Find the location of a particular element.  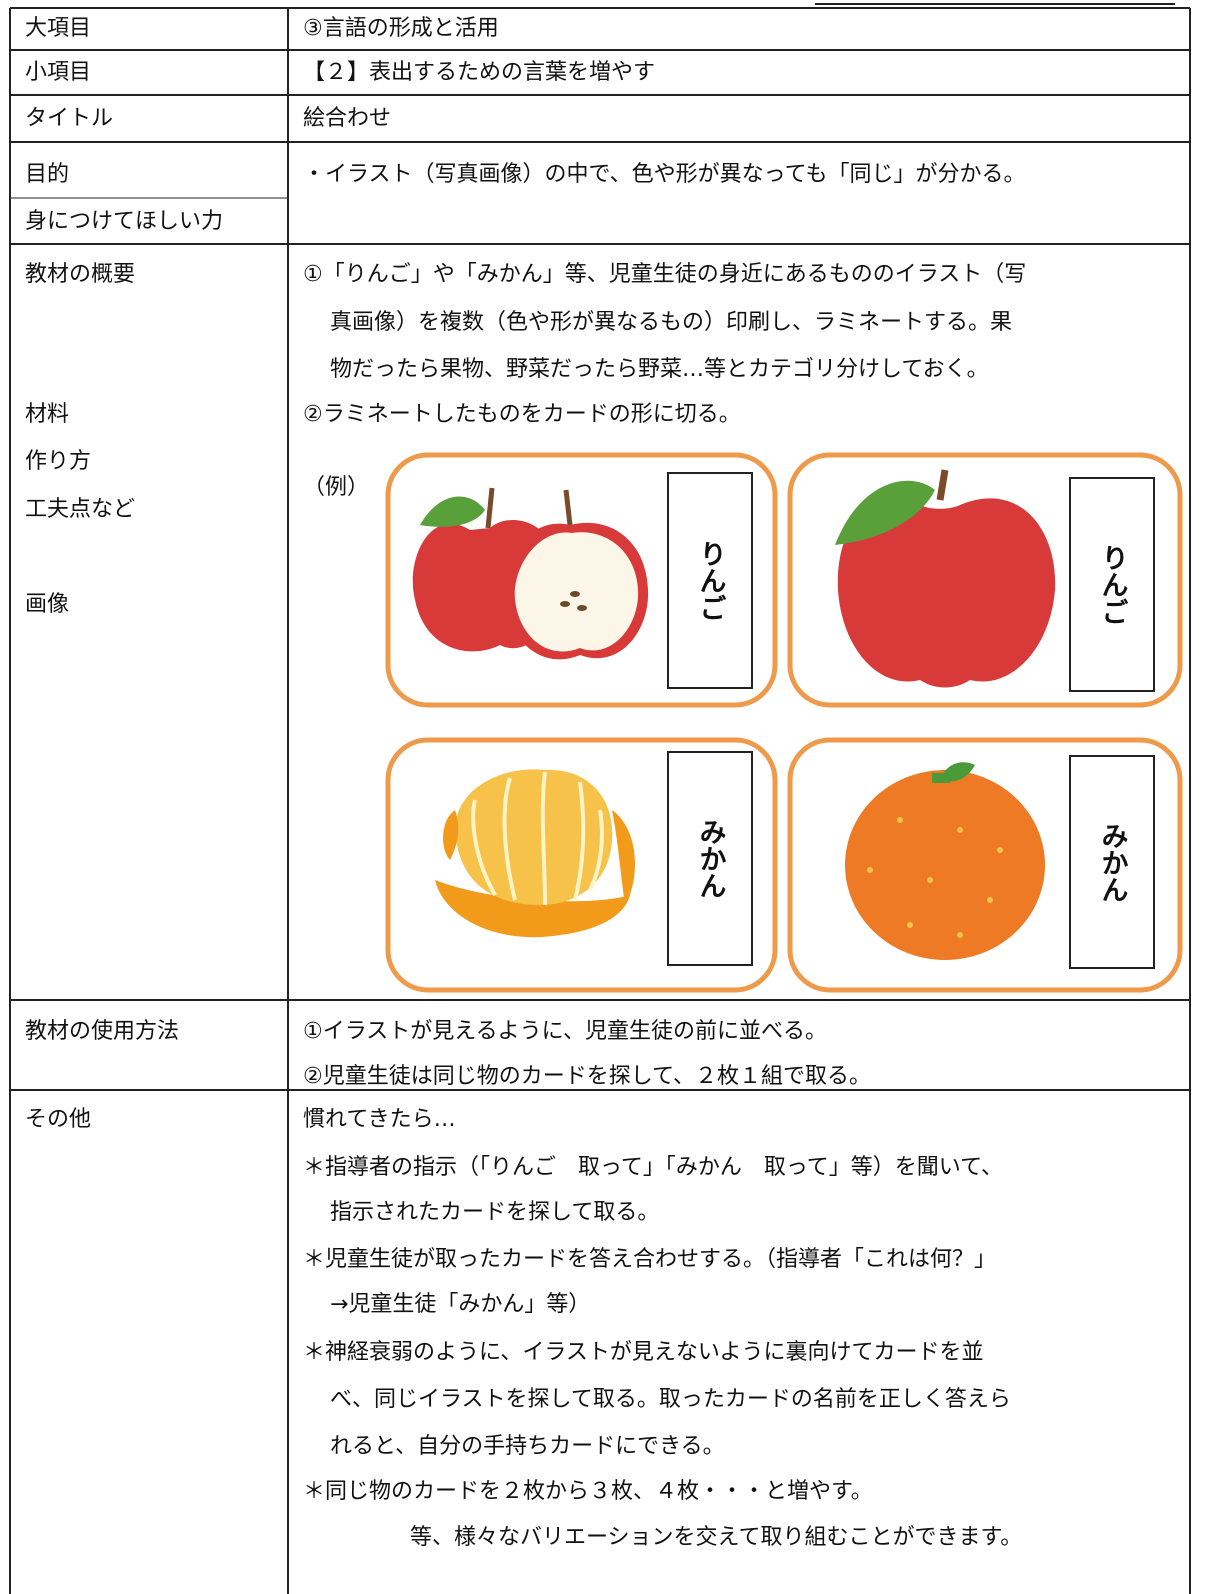

apple-illustration is located at coordinates (945, 578).